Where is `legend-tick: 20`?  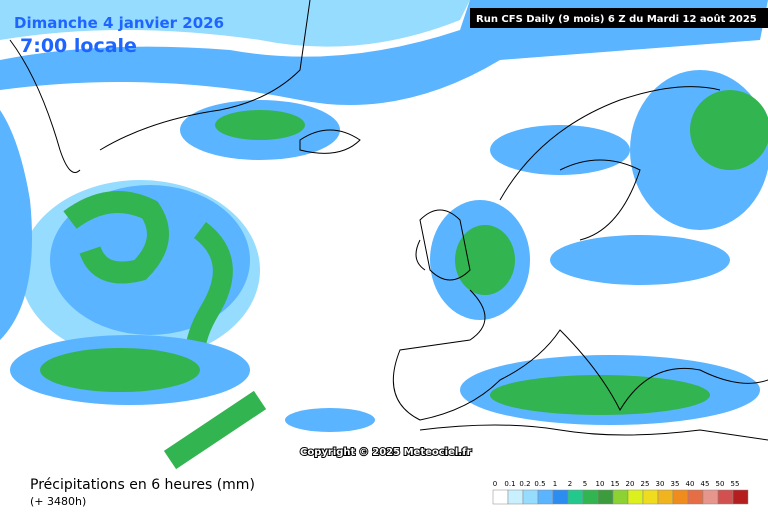
legend-tick: 20 is located at coordinates (630, 484).